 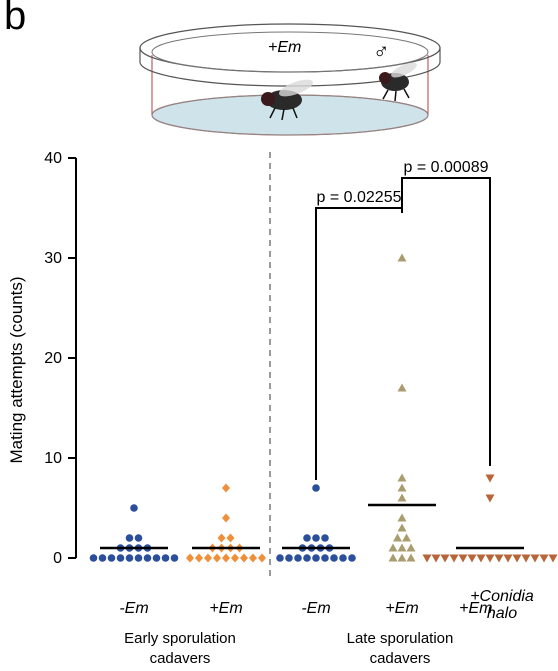 What do you see at coordinates (287, 100) in the screenshot?
I see `fly-on-floor-icon` at bounding box center [287, 100].